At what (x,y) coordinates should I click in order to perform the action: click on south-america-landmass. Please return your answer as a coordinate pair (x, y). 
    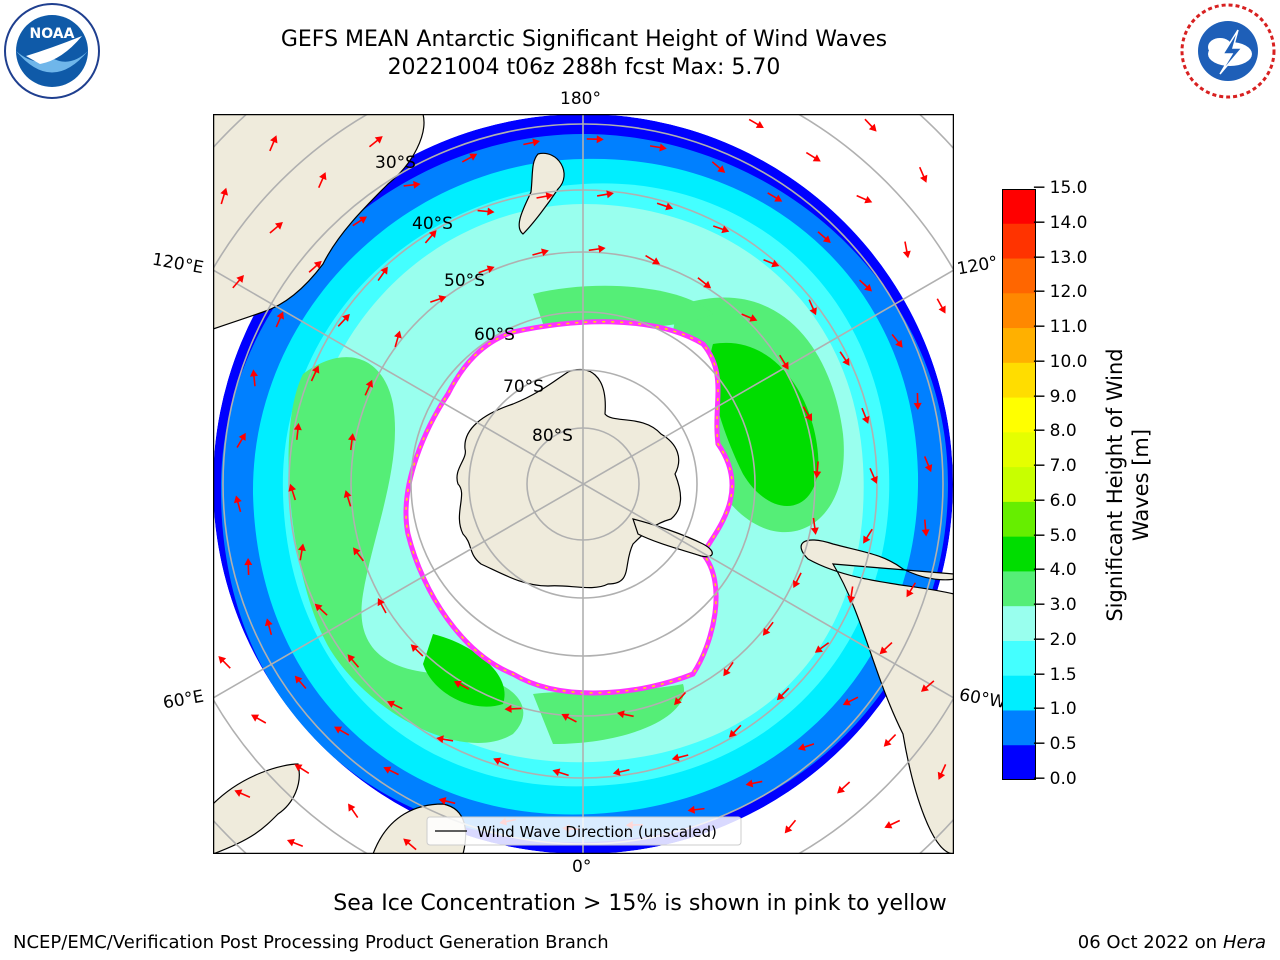
    Looking at the image, I should click on (877, 696).